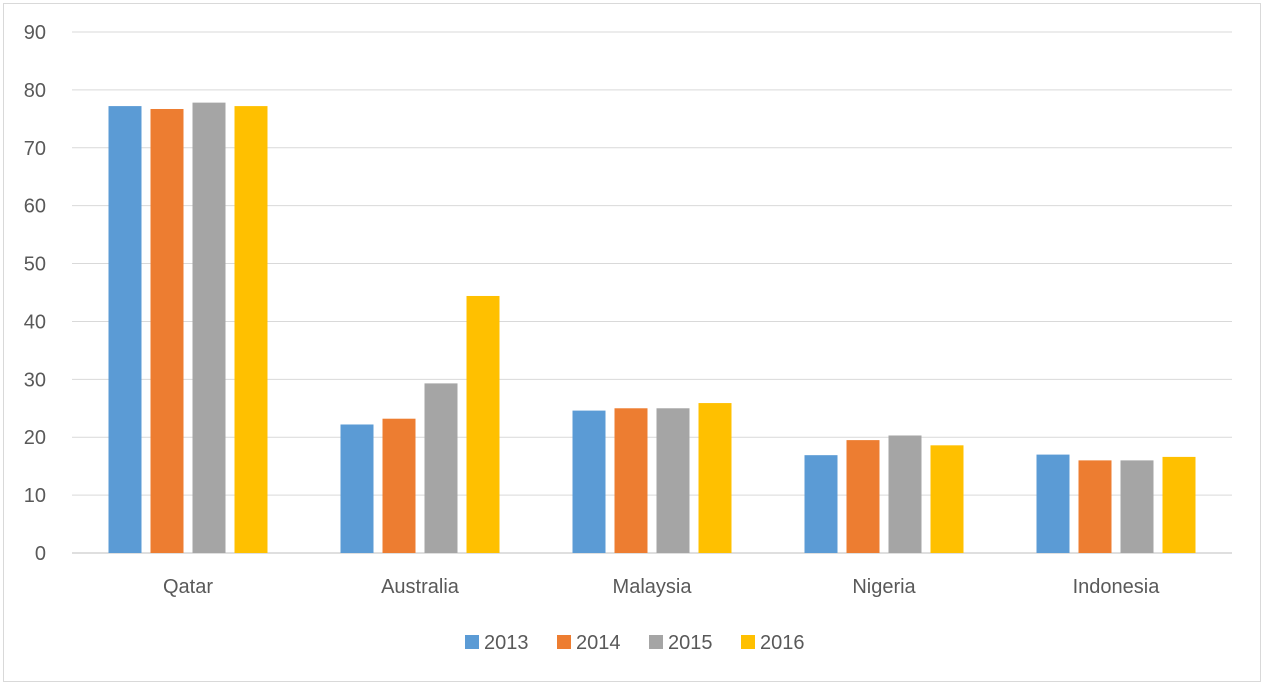 Image resolution: width=1266 pixels, height=687 pixels. I want to click on bar-nigeria-2013, so click(821, 504).